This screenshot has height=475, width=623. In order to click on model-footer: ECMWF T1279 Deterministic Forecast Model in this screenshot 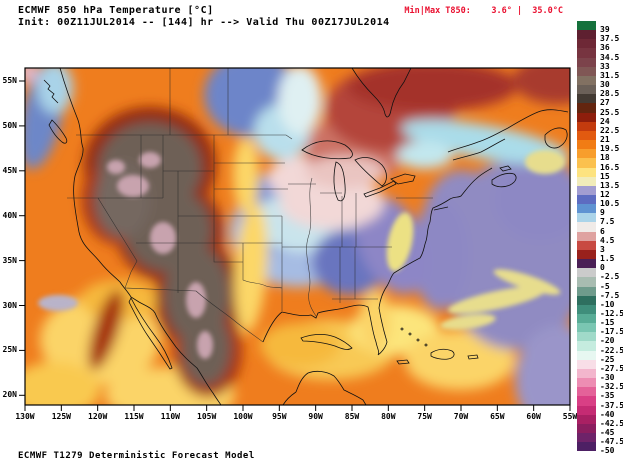, I will do `click(136, 456)`.